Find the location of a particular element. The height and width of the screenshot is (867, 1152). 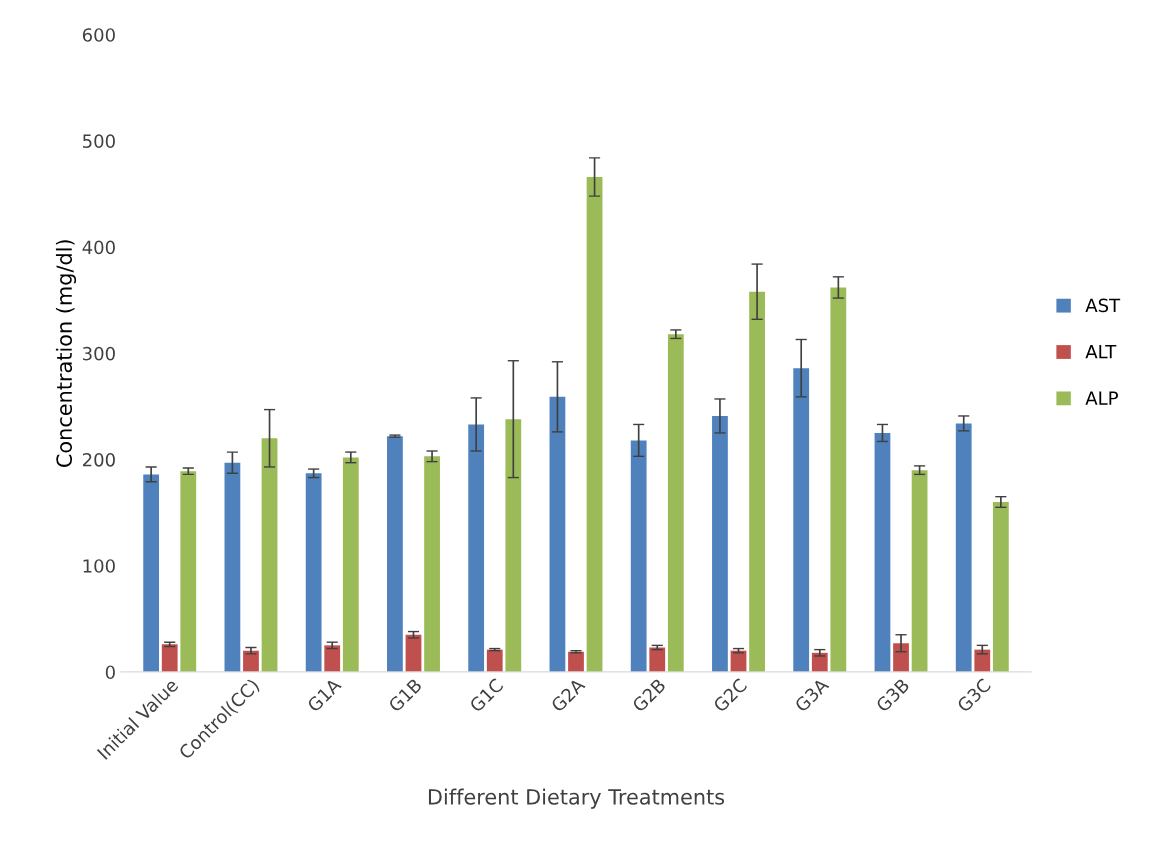

y-tick-label: 100 is located at coordinates (99, 566).